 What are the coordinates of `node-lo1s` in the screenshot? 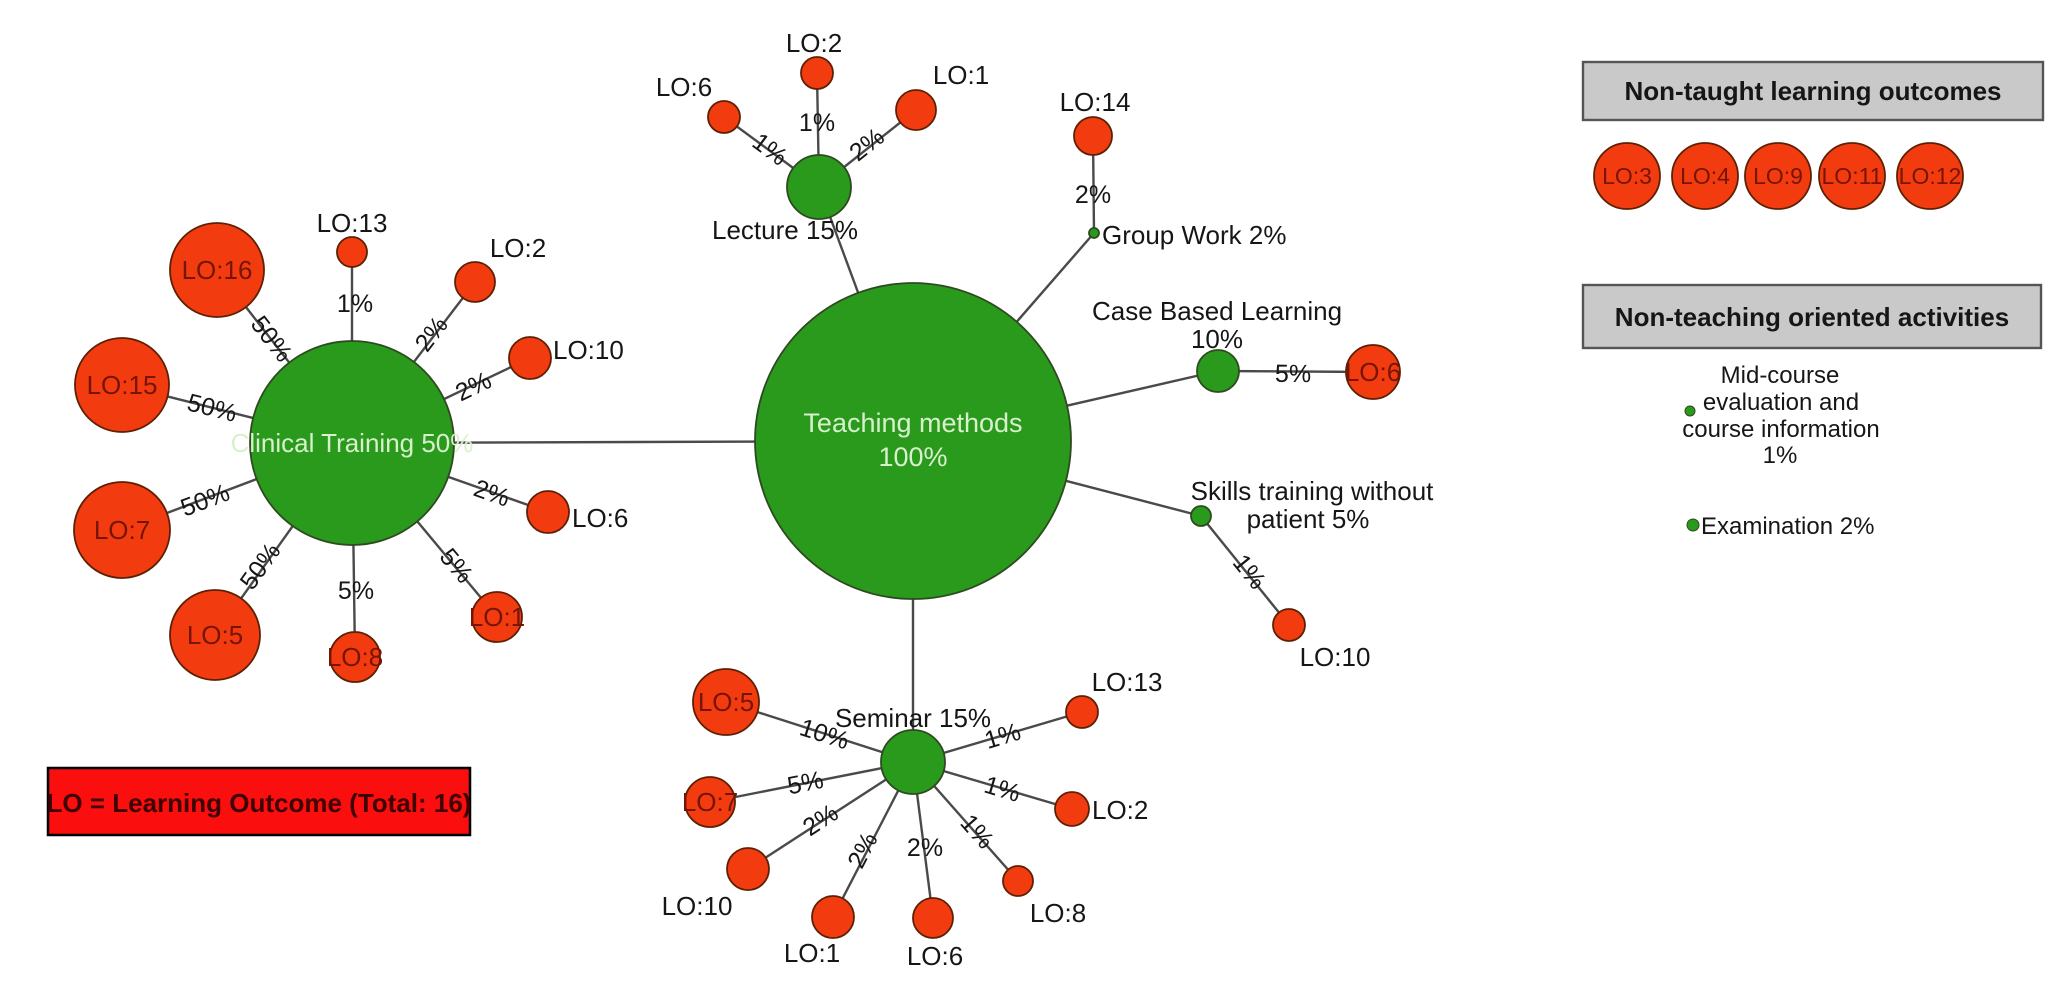 It's located at (833, 917).